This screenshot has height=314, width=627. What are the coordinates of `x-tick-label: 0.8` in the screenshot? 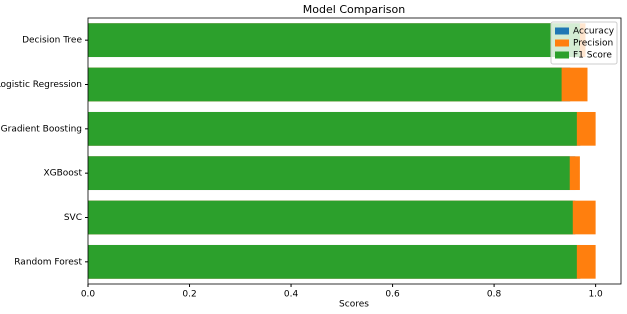 It's located at (494, 295).